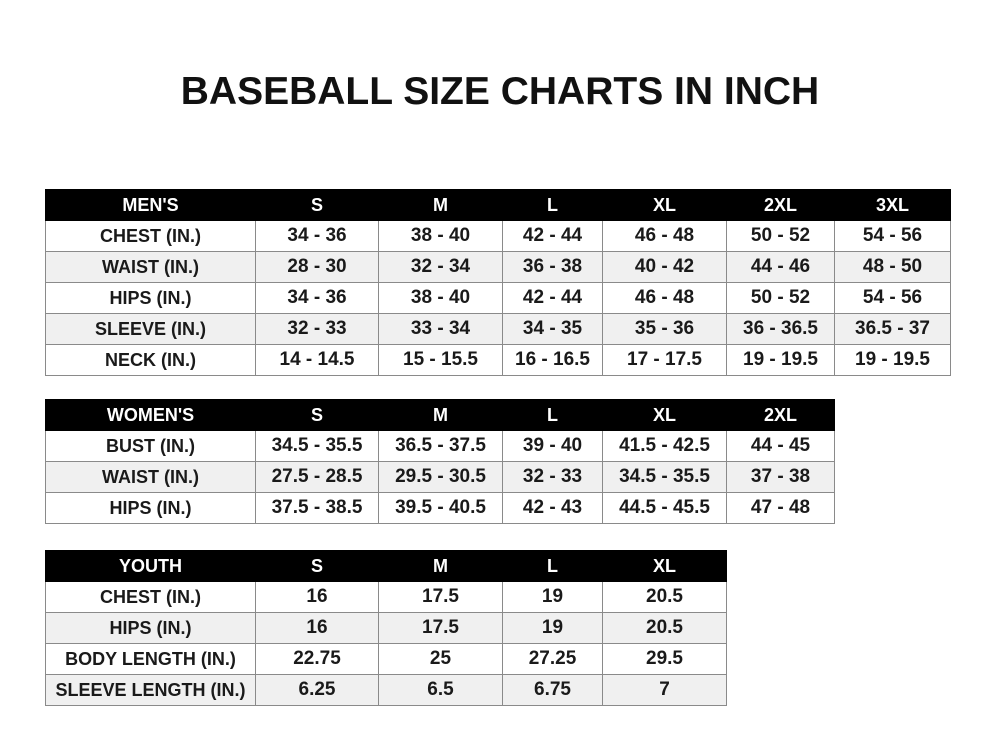 The width and height of the screenshot is (1000, 752). What do you see at coordinates (317, 690) in the screenshot?
I see `measurement-cell: 6.25` at bounding box center [317, 690].